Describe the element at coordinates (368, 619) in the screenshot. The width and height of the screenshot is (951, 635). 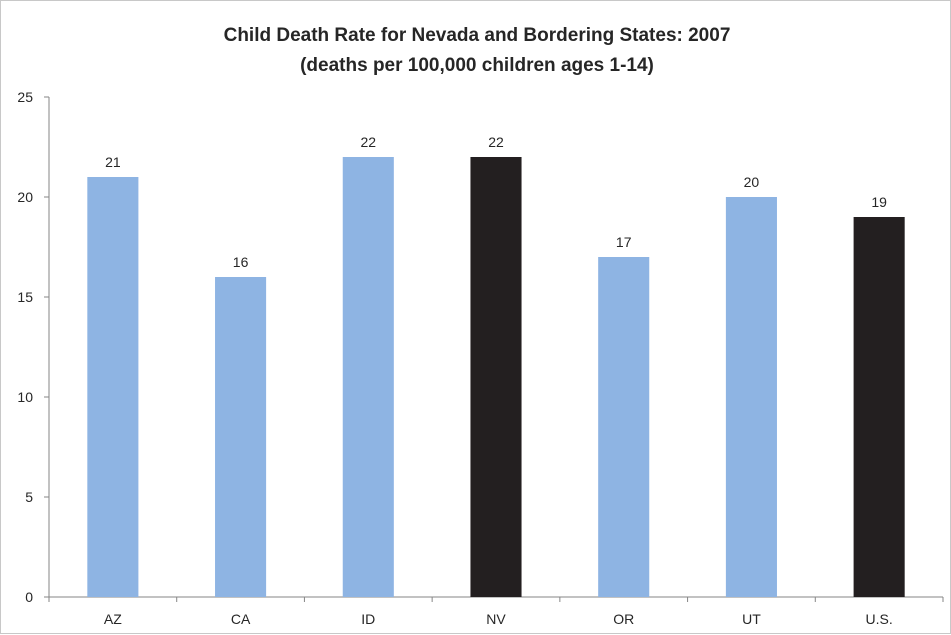
I see `x-tick-label: ID` at that location.